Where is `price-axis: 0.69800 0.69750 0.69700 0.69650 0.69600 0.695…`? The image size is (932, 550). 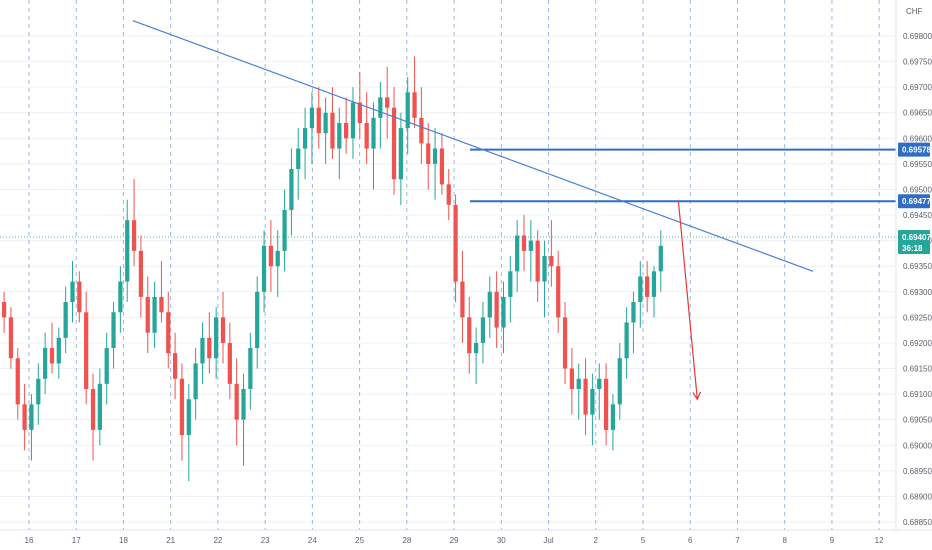 price-axis: 0.69800 0.69750 0.69700 0.69650 0.69600 0.695… is located at coordinates (917, 279).